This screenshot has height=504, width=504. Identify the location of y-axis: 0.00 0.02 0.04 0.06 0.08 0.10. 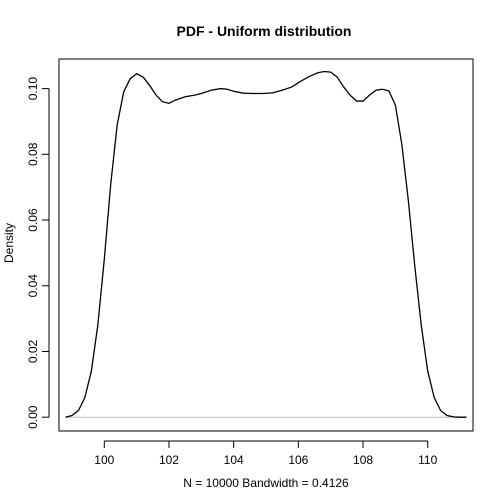
(38, 253).